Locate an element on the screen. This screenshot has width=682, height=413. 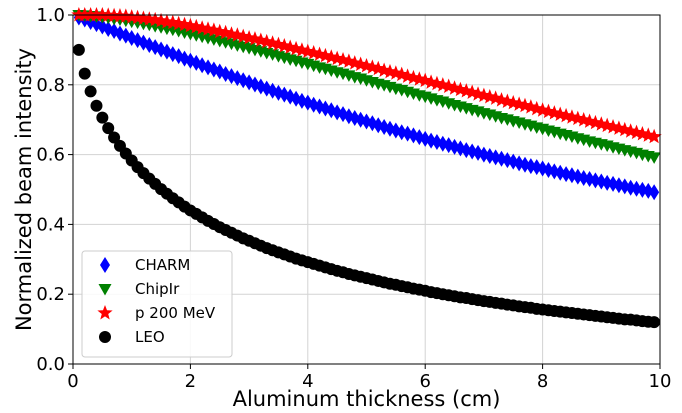
legend-box is located at coordinates (157, 304).